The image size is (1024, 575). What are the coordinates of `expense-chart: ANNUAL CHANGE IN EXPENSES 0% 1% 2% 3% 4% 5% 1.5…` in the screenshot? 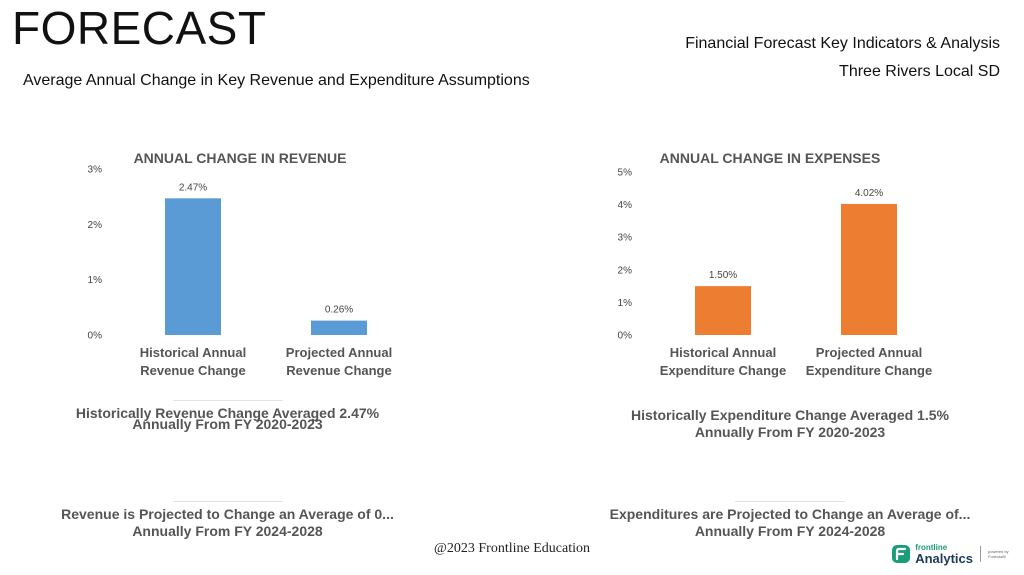 It's located at (770, 267).